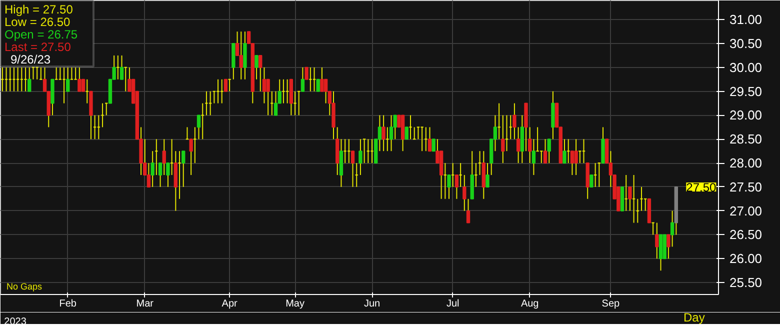 The width and height of the screenshot is (780, 330). What do you see at coordinates (746, 67) in the screenshot?
I see `y-tick-label: 30.00` at bounding box center [746, 67].